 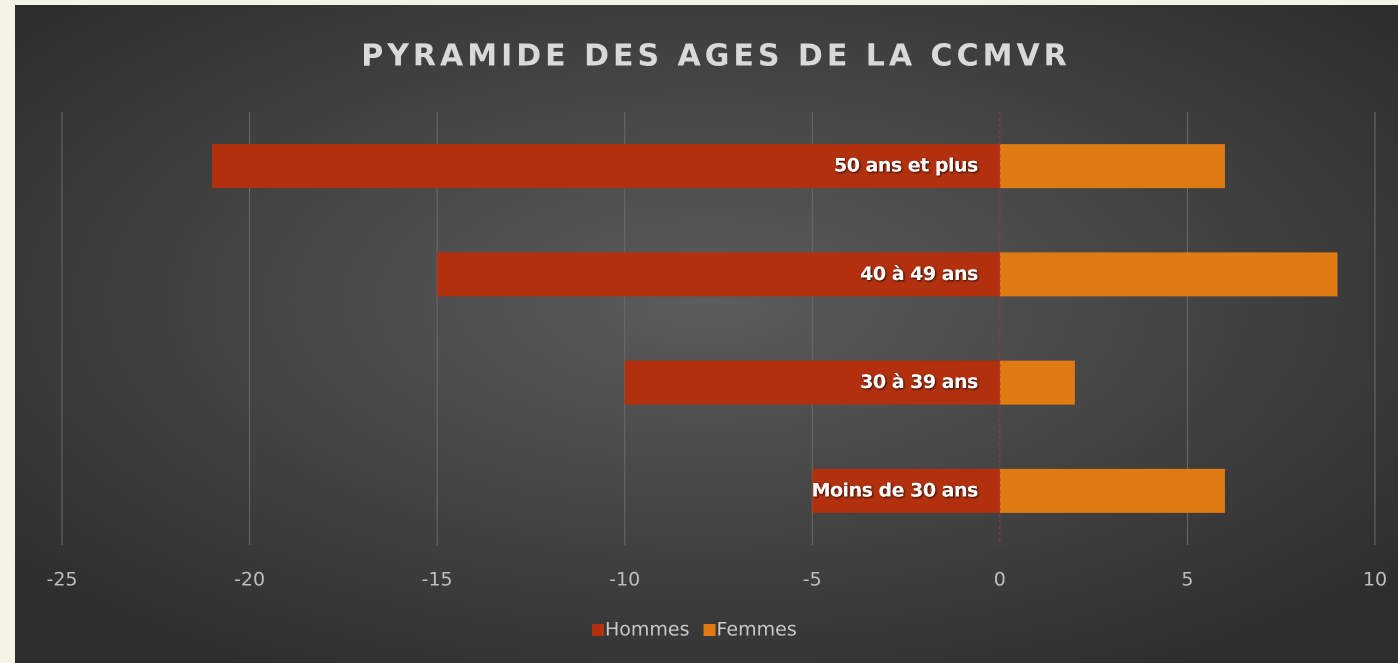 I want to click on x-tick-label: -25, so click(x=61, y=580).